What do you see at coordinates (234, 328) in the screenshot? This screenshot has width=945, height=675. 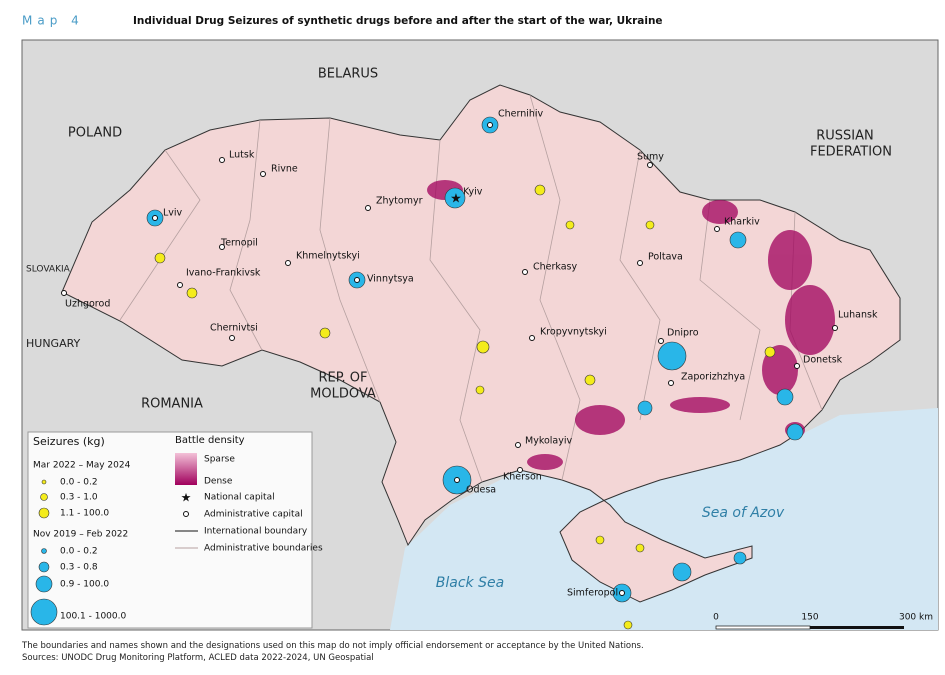 I see `city-label: Chernivtsi` at bounding box center [234, 328].